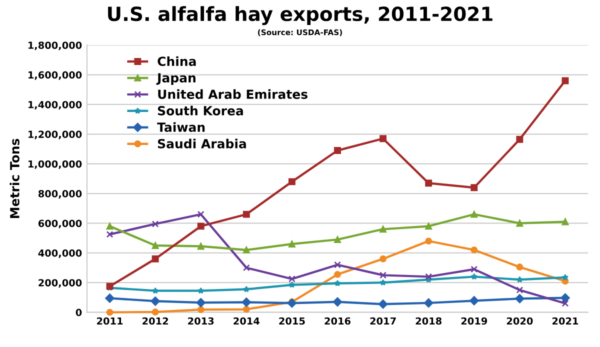  What do you see at coordinates (79, 312) in the screenshot?
I see `y-tick-label: 0` at bounding box center [79, 312].